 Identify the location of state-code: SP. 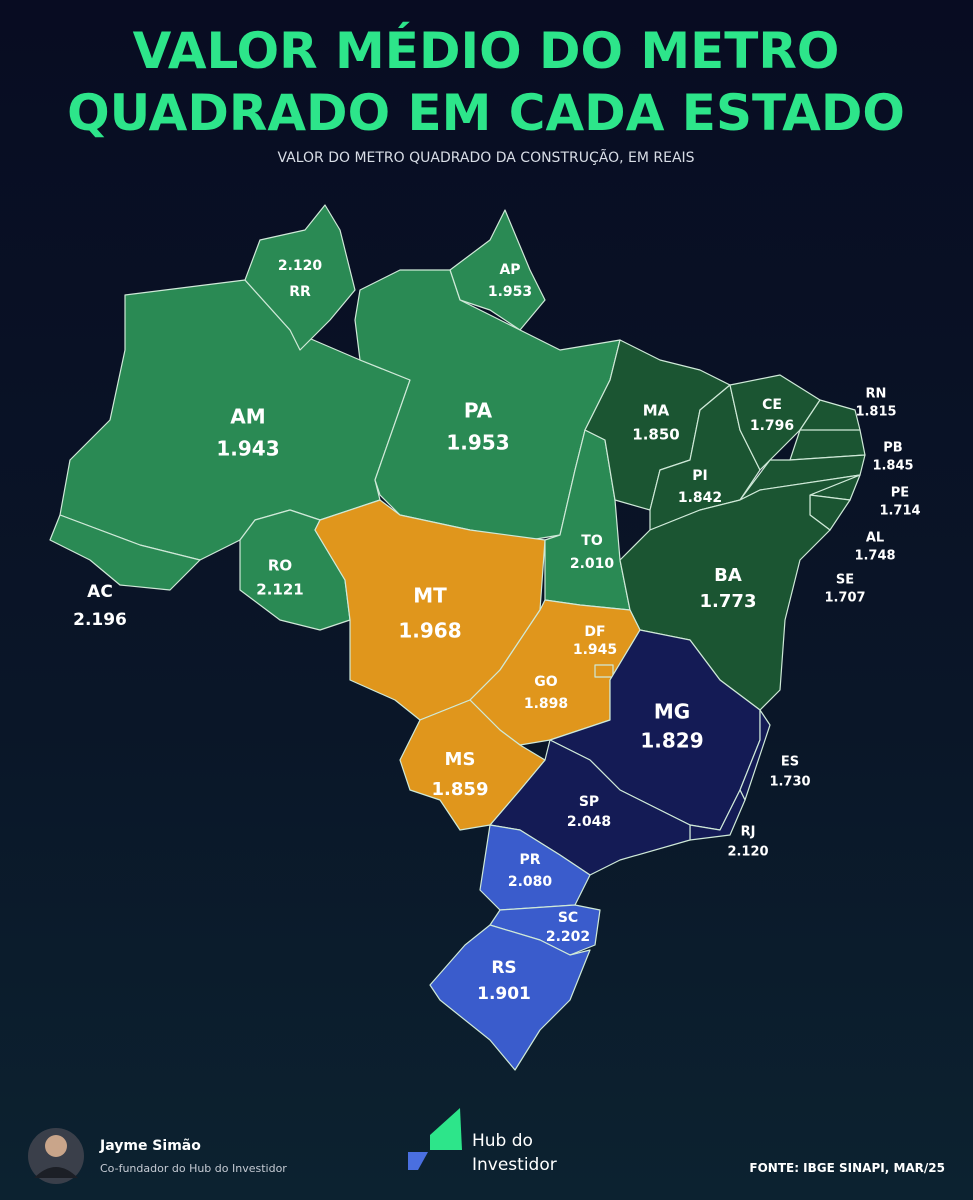
(589, 802).